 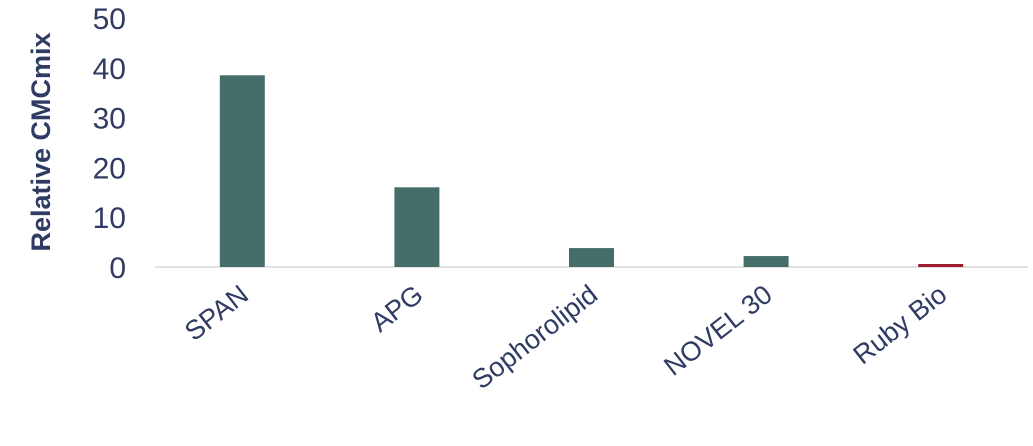 I want to click on y-axis-label: Relative CMCmix, so click(x=41, y=141).